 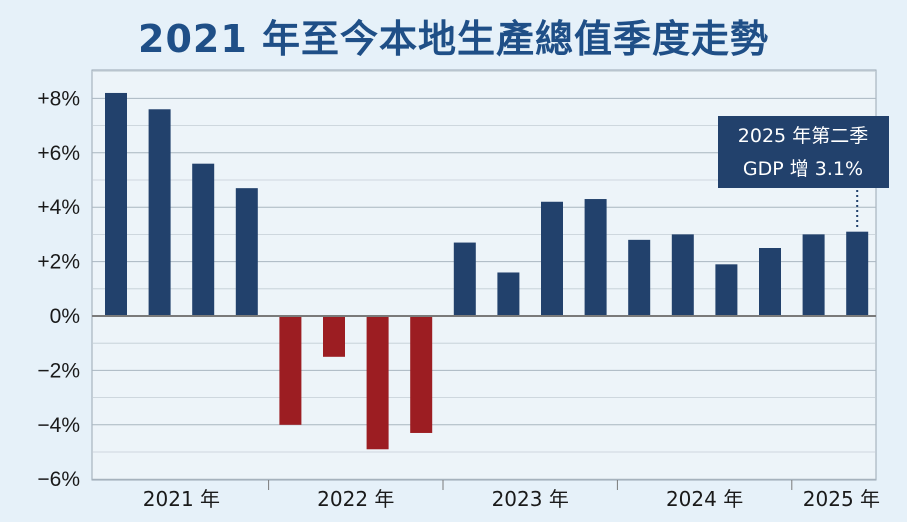 I want to click on y-tick-label: 0%, so click(x=65, y=316).